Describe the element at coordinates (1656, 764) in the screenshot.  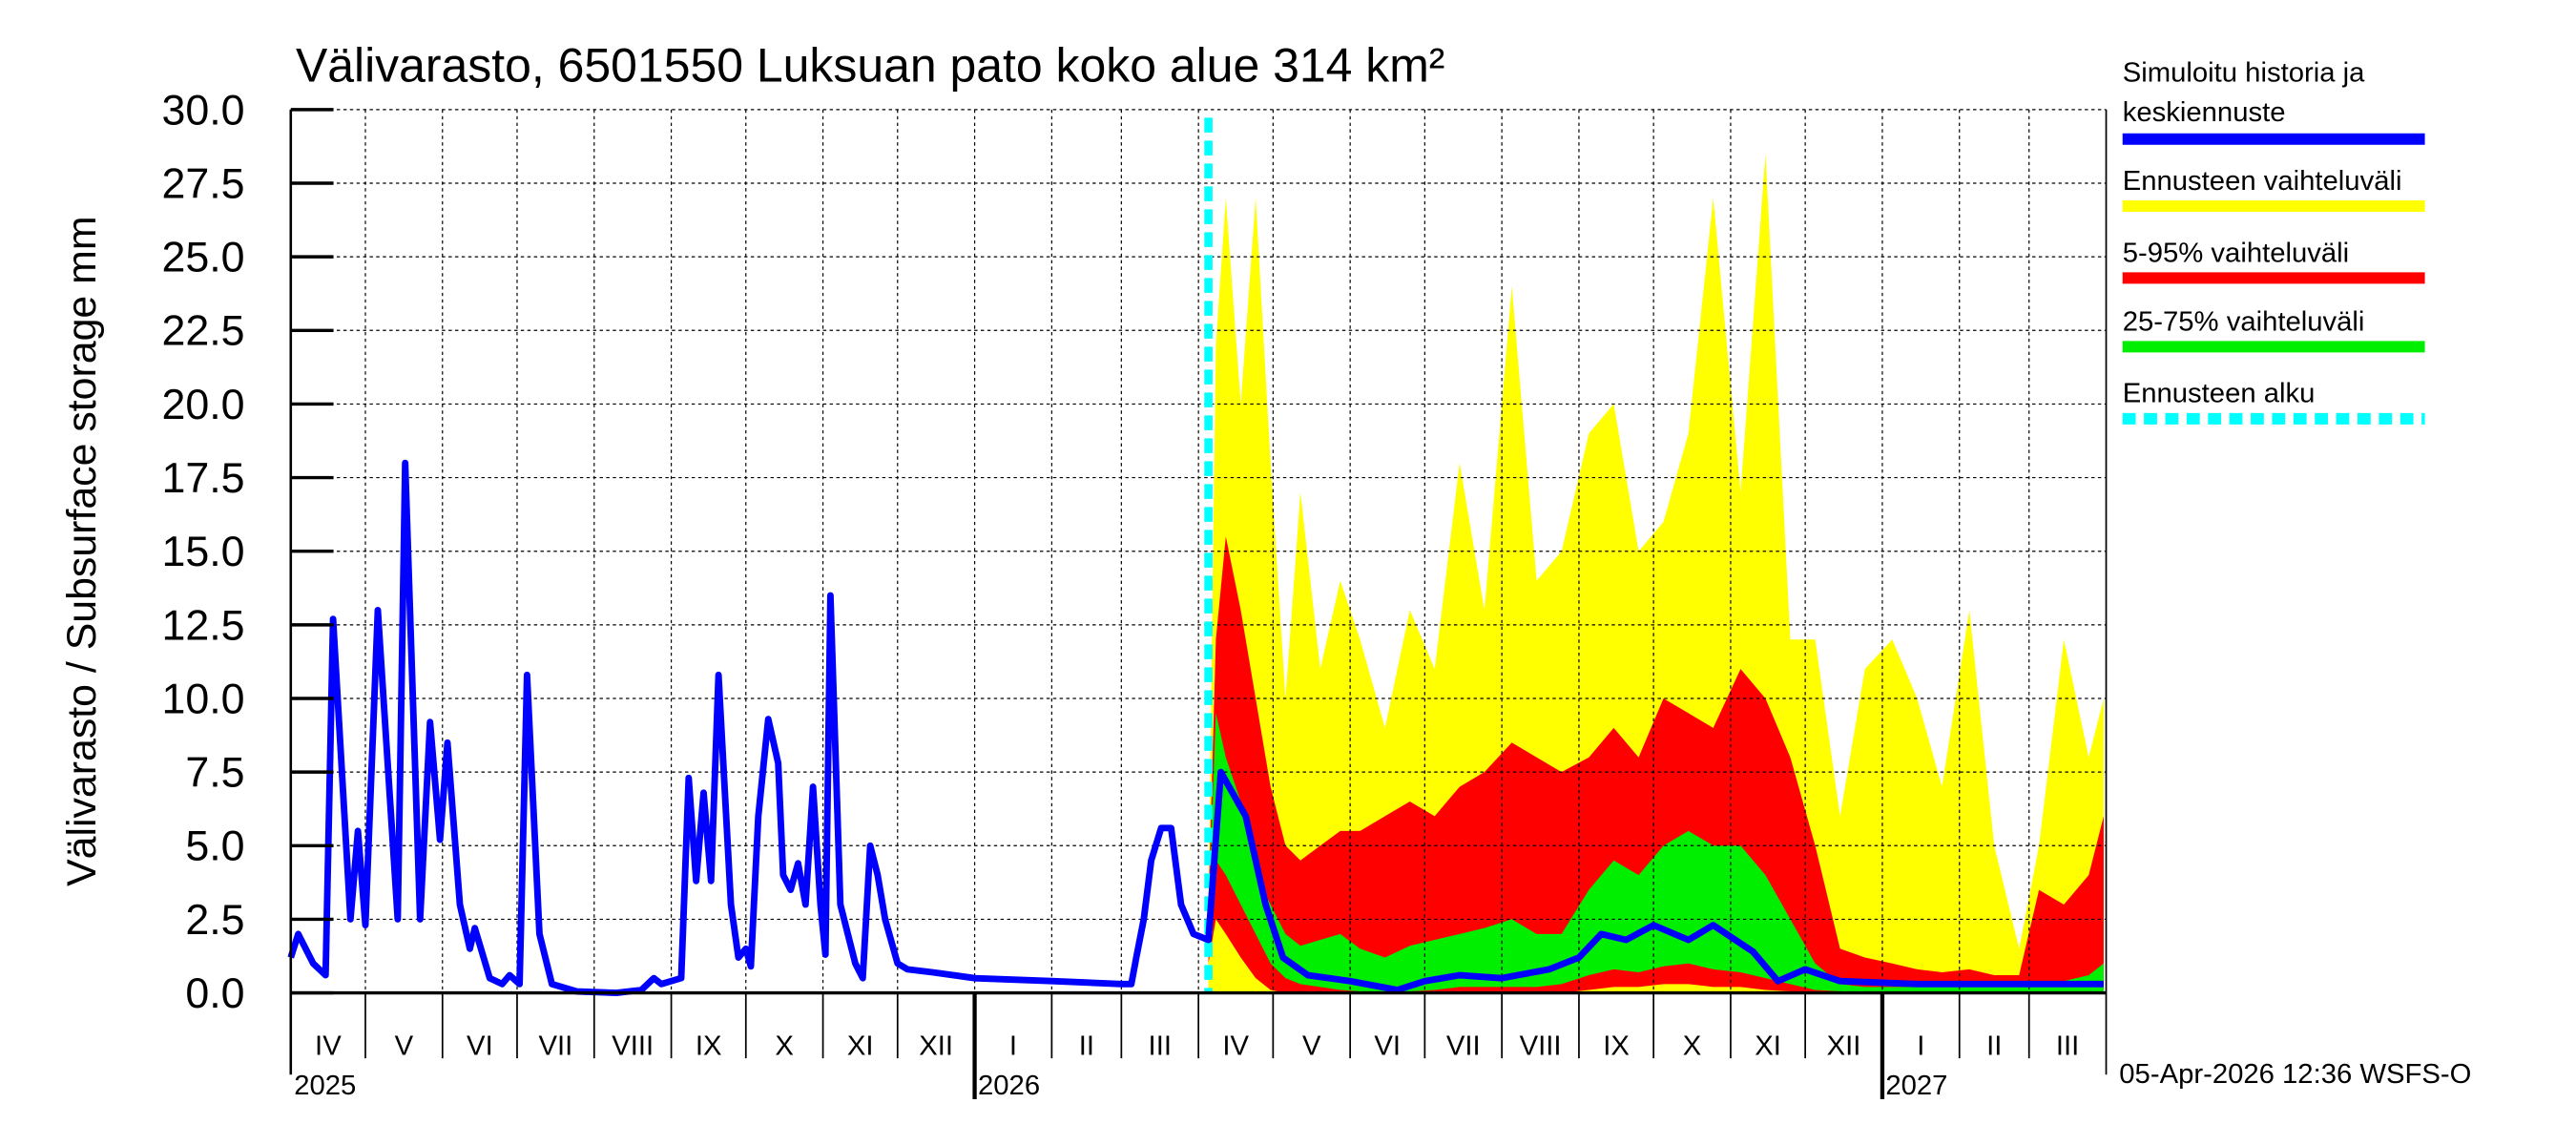
I see `p5-95-band` at that location.